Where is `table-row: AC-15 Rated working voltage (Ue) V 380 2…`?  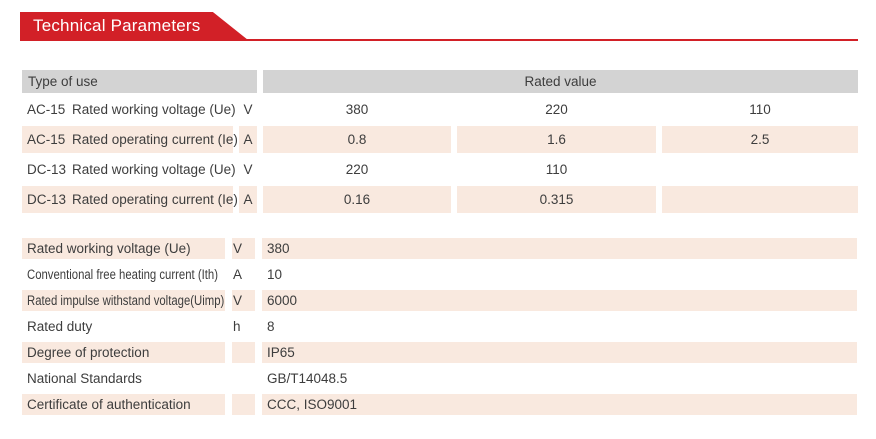 table-row: AC-15 Rated working voltage (Ue) V 380 2… is located at coordinates (440, 109).